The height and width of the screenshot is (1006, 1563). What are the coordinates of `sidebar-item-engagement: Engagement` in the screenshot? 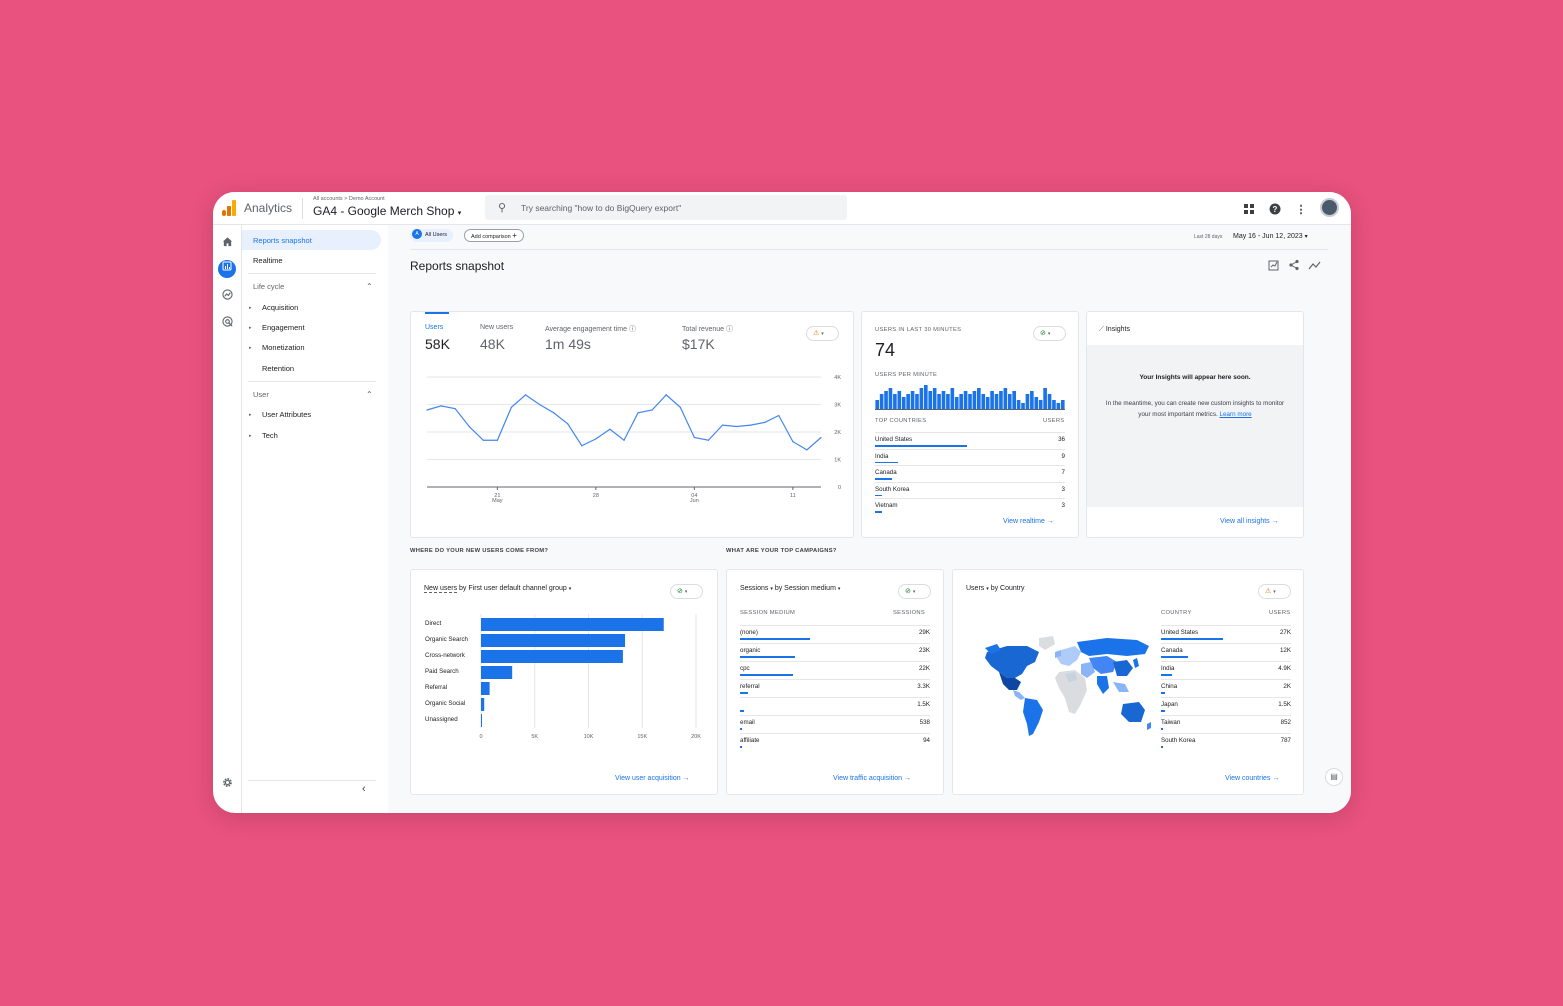 It's located at (283, 327).